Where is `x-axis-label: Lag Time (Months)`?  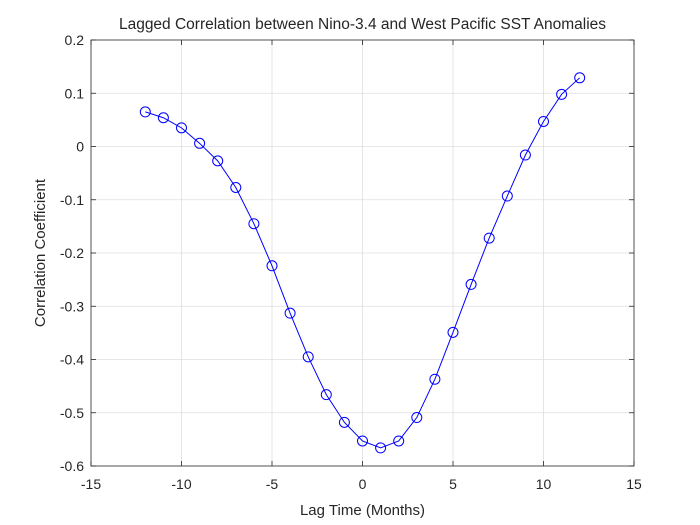 x-axis-label: Lag Time (Months) is located at coordinates (362, 510).